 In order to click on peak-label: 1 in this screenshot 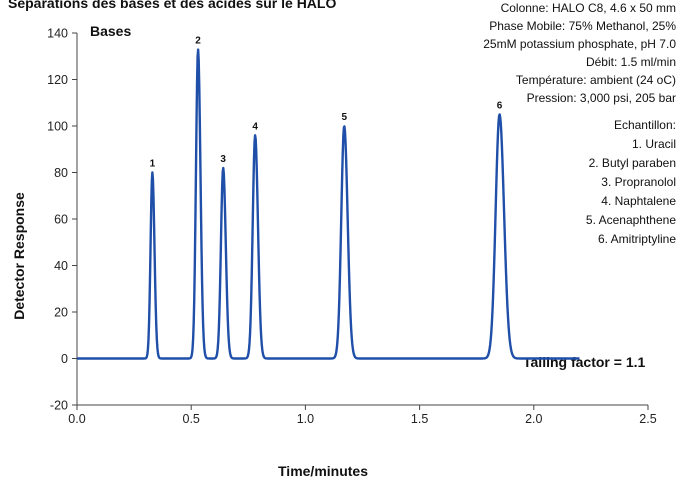, I will do `click(153, 164)`.